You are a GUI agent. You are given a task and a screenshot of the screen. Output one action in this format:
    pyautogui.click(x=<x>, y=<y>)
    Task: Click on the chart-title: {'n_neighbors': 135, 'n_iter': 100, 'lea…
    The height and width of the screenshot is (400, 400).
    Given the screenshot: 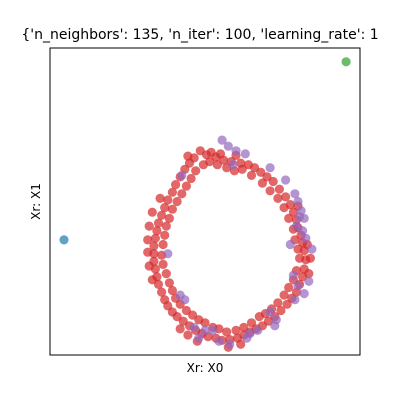 What is the action you would take?
    pyautogui.click(x=199, y=35)
    